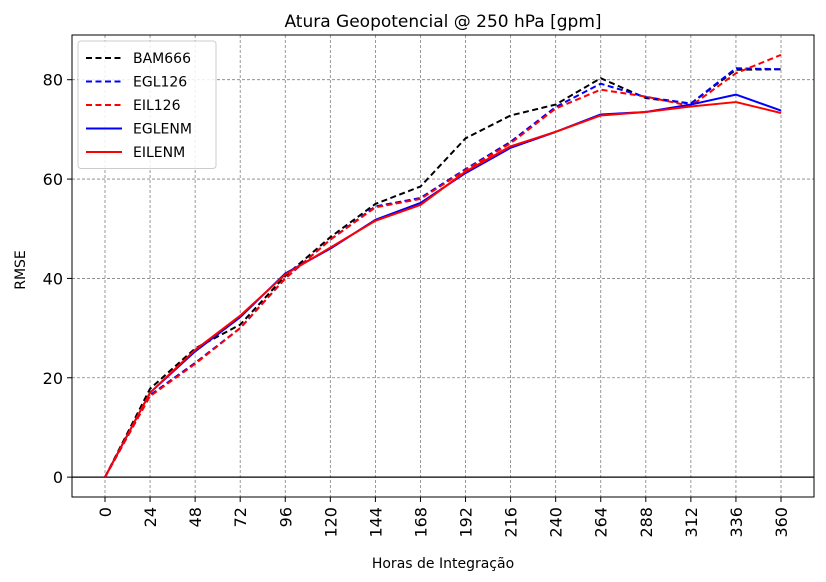  What do you see at coordinates (420, 522) in the screenshot?
I see `x-tick-label: 168` at bounding box center [420, 522].